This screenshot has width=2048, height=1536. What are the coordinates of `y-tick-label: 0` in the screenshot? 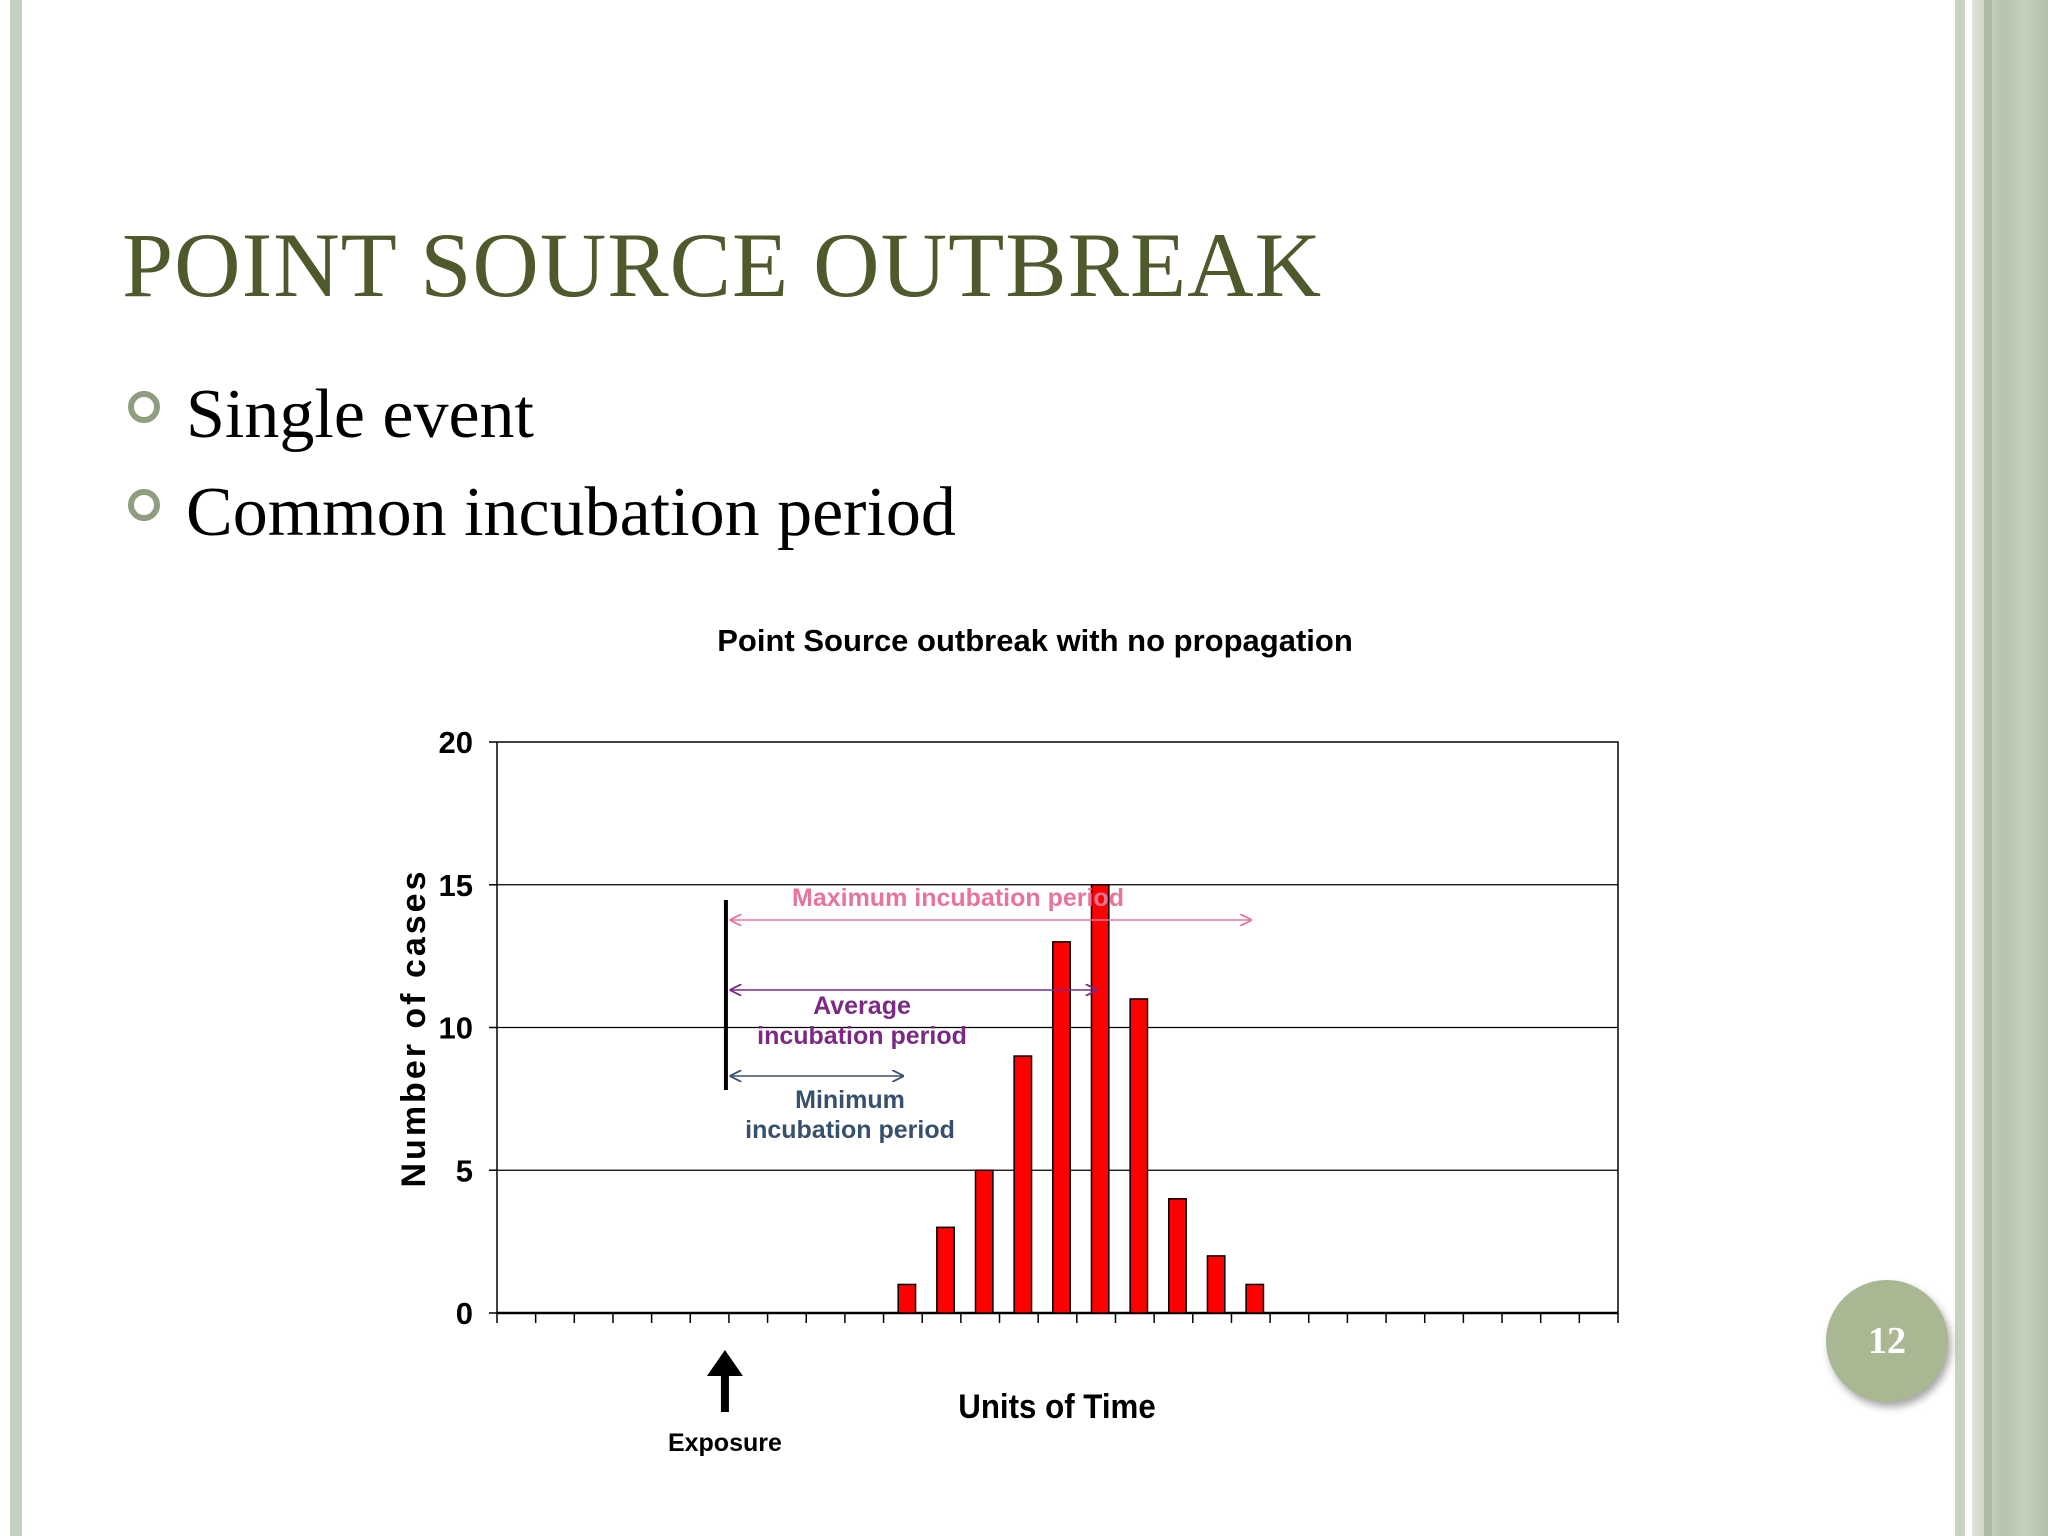 It's located at (464, 1313).